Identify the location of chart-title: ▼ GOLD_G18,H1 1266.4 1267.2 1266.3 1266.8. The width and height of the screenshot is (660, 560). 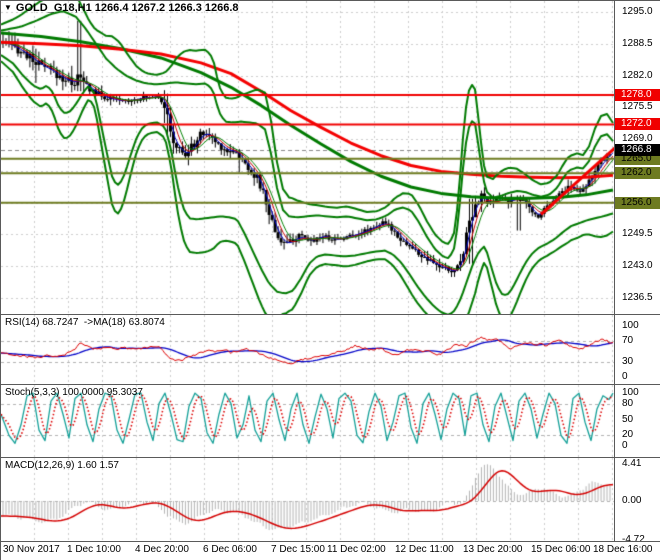
(121, 8).